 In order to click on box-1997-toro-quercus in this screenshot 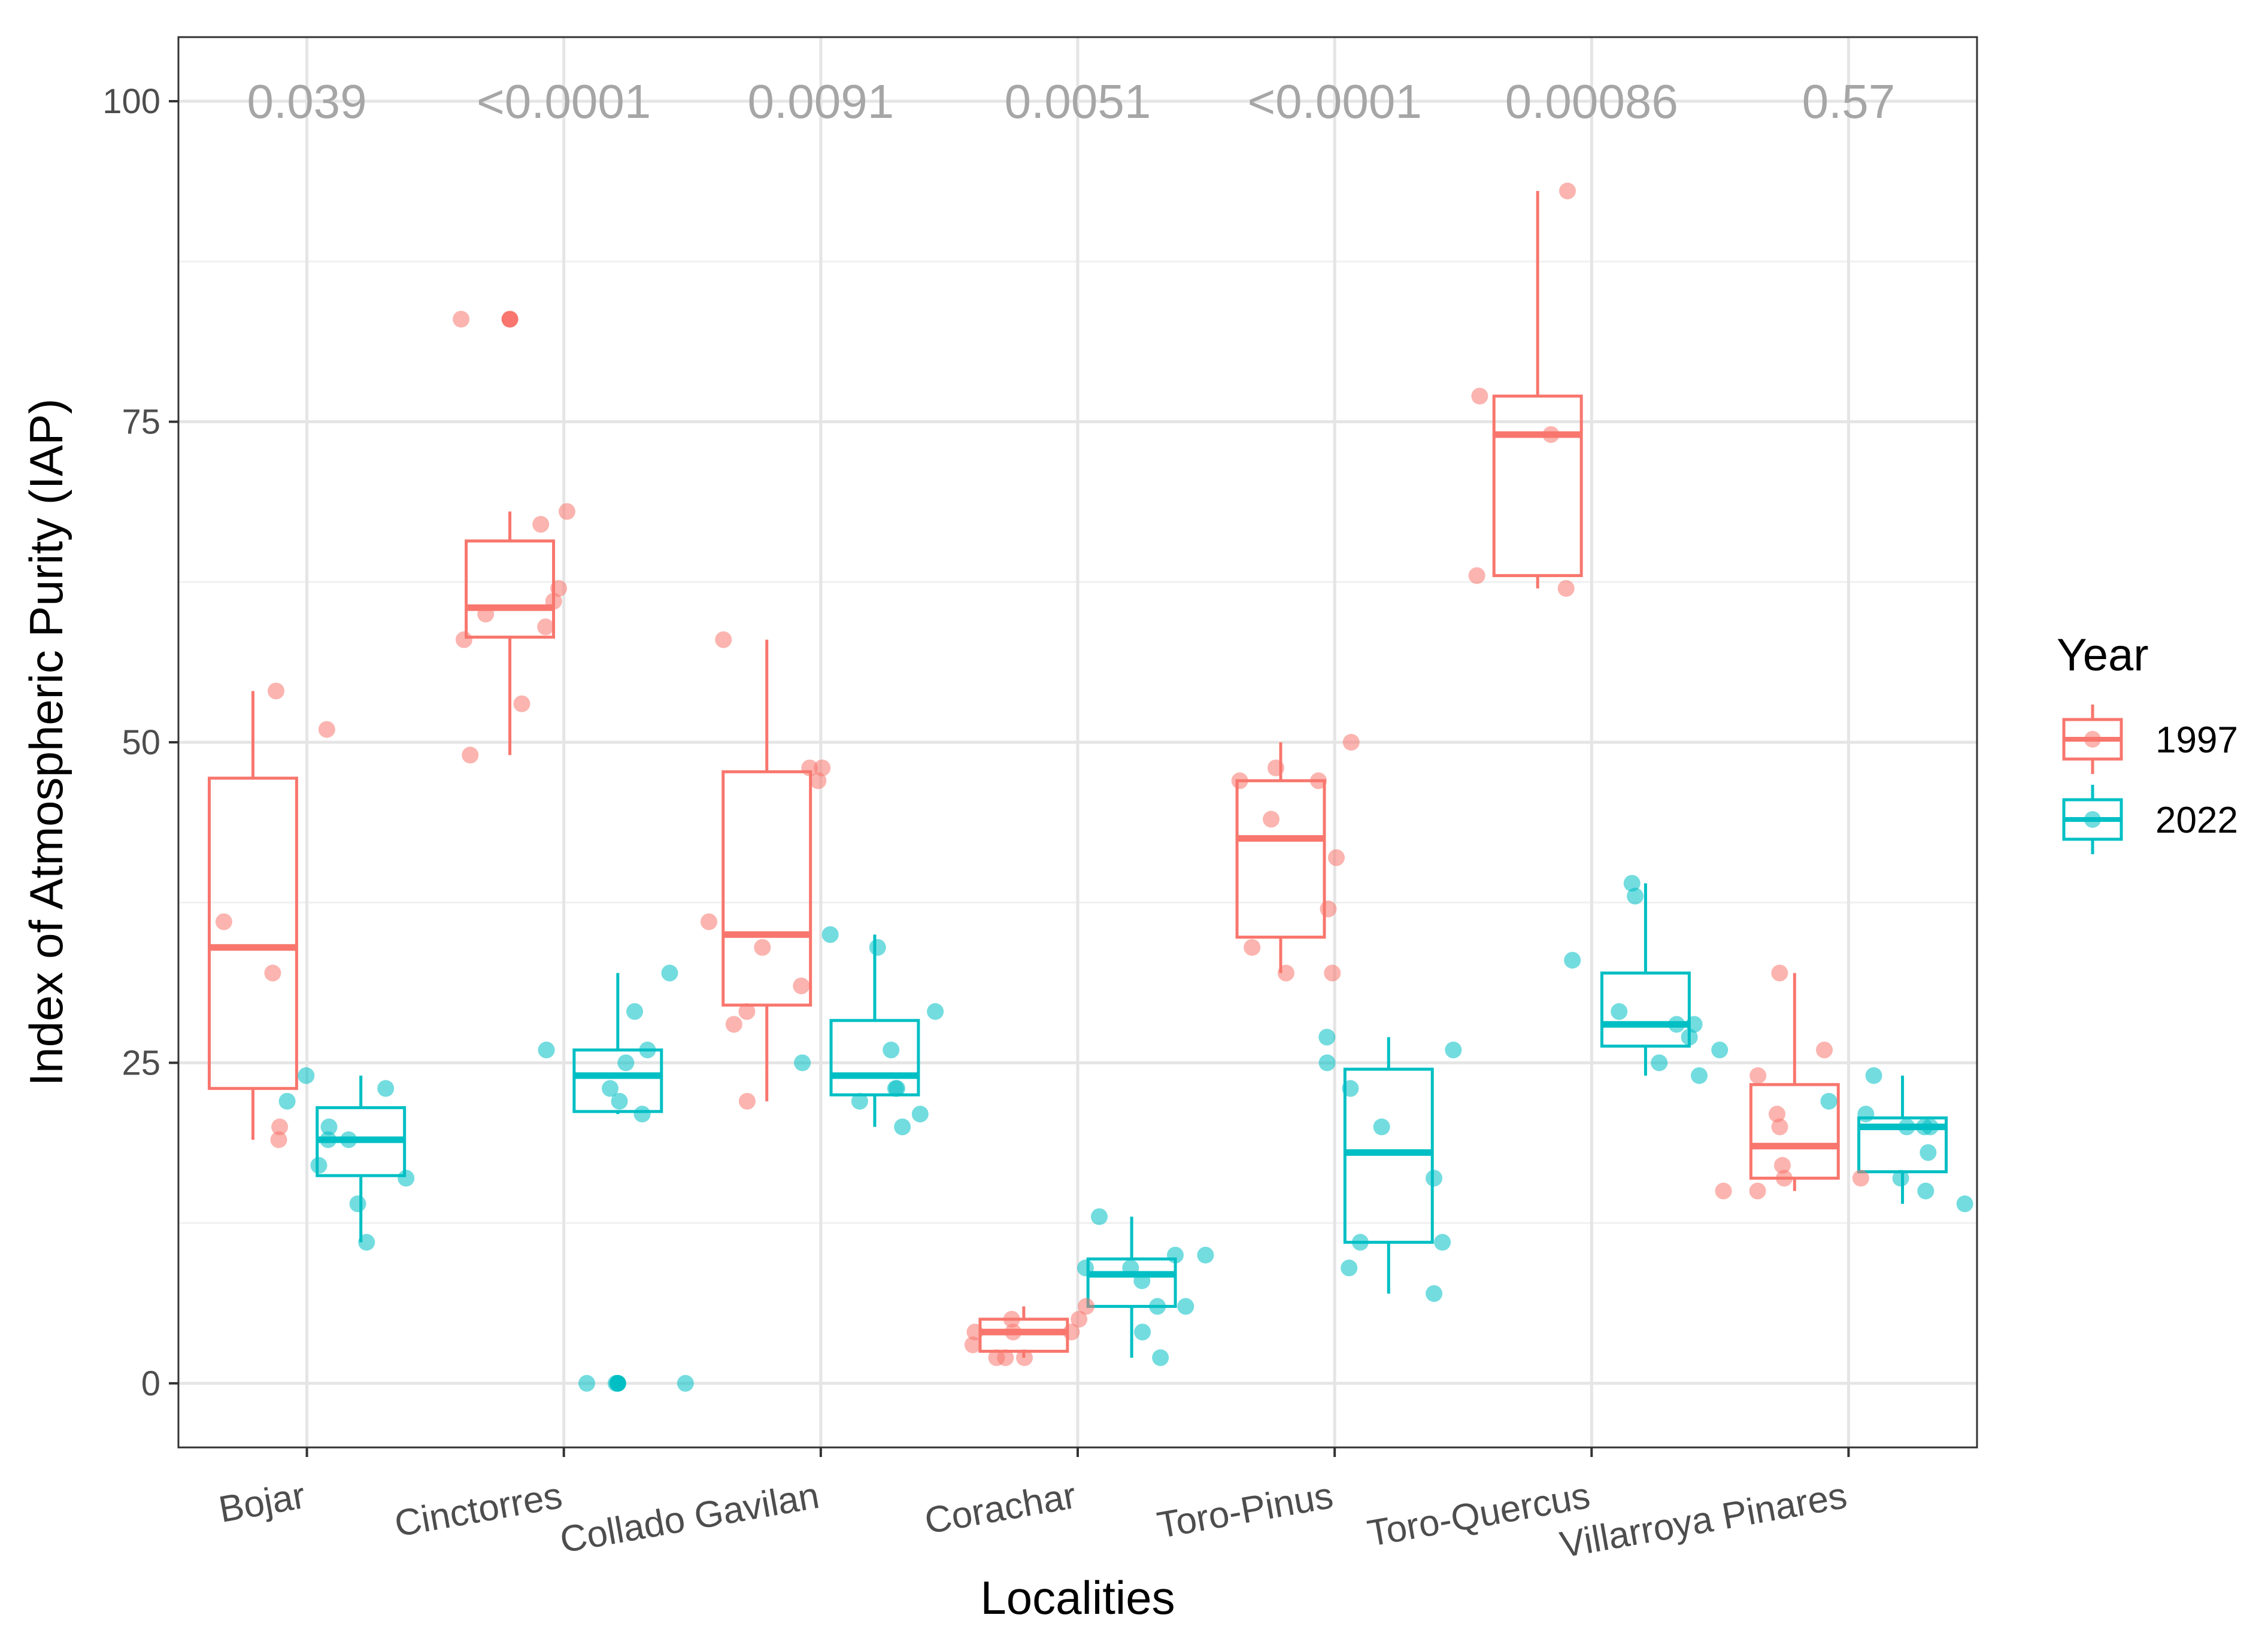, I will do `click(1537, 389)`.